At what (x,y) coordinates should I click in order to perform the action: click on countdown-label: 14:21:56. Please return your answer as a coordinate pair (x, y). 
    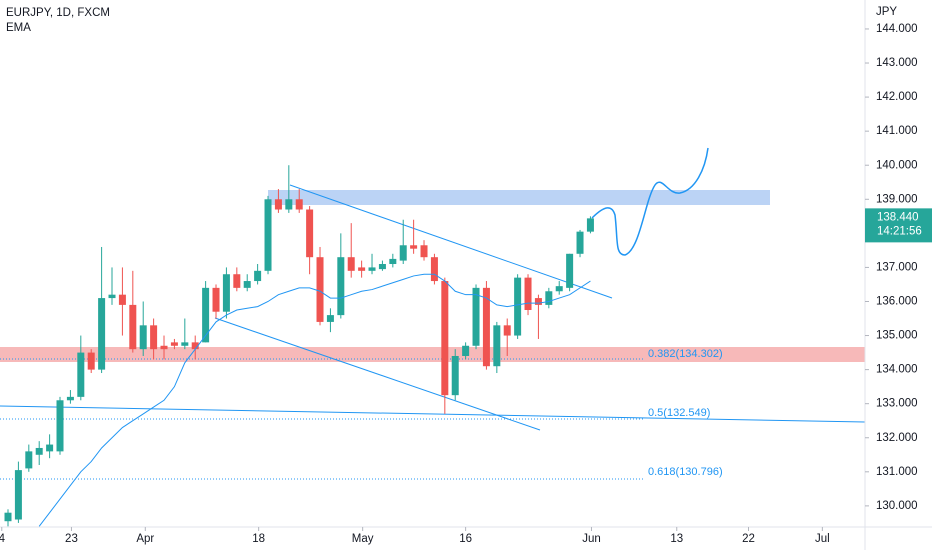
    Looking at the image, I should click on (899, 231).